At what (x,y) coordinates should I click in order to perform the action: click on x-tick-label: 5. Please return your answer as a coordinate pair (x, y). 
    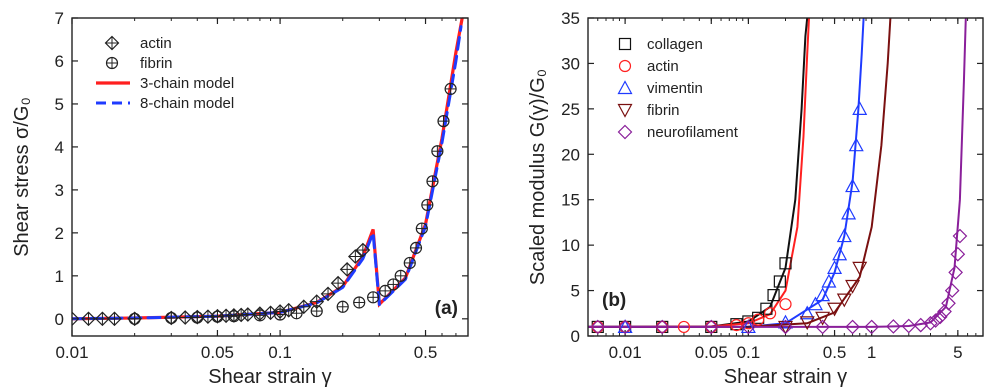
    Looking at the image, I should click on (957, 352).